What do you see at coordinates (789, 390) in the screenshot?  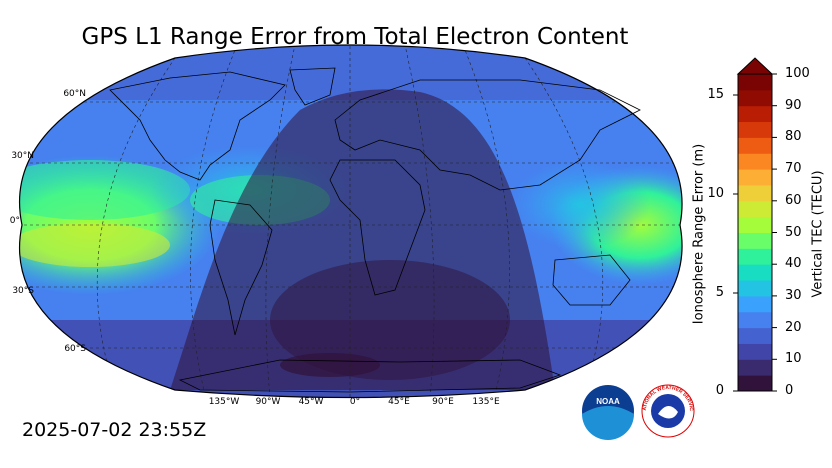 I see `tec-tick-0: 0` at bounding box center [789, 390].